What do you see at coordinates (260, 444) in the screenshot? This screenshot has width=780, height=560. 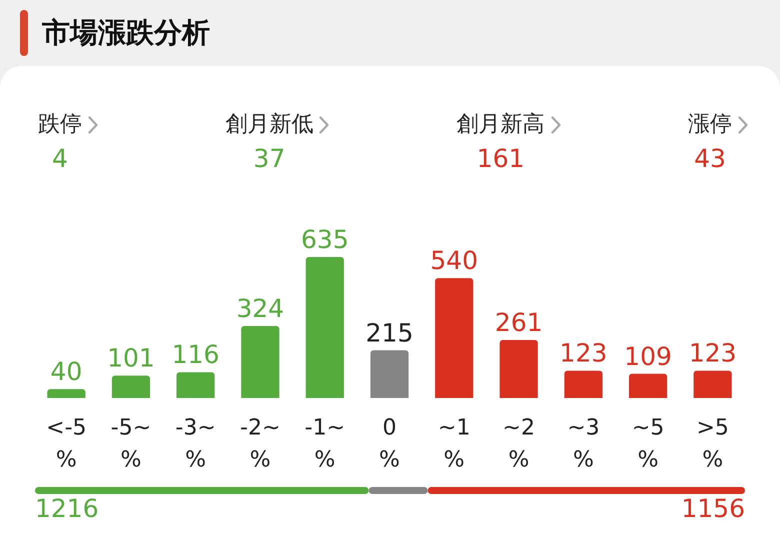 I see `x-tick-label: -2~%` at bounding box center [260, 444].